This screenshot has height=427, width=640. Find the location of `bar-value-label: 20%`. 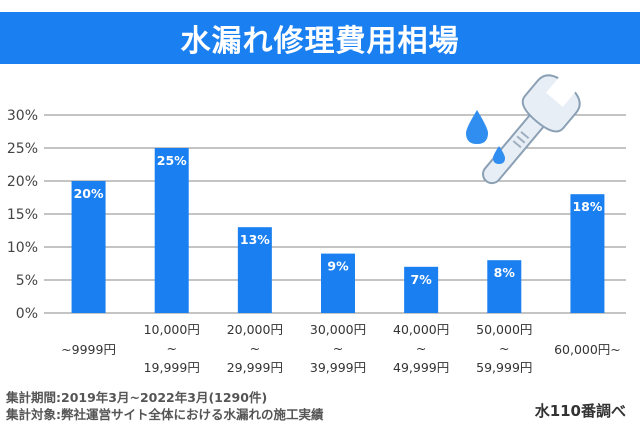

bar-value-label: 20% is located at coordinates (89, 193).